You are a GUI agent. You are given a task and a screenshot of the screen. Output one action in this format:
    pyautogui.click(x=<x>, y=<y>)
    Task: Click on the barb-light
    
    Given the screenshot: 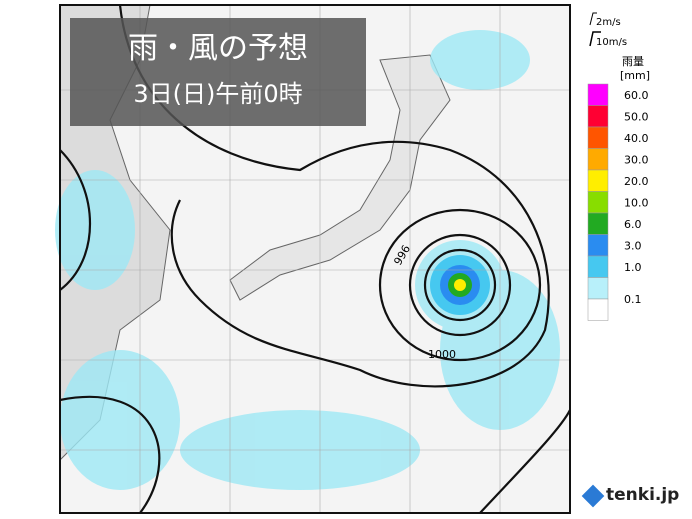 What is the action you would take?
    pyautogui.click(x=593, y=19)
    